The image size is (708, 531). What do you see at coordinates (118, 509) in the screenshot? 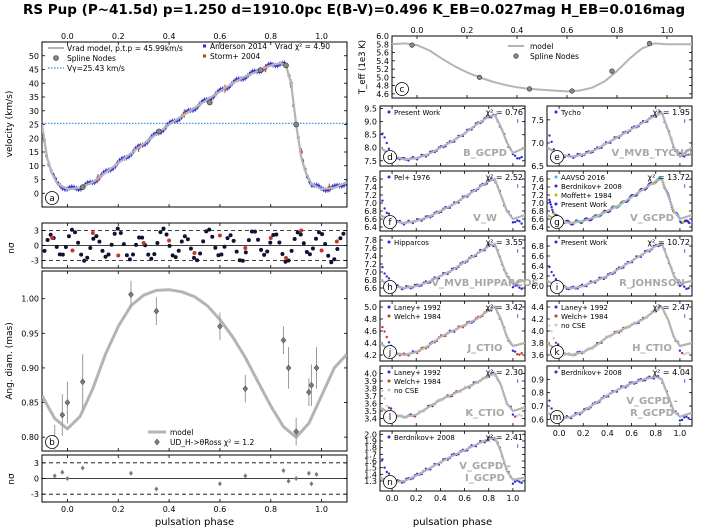
I see `angular_diameter_residuals-xtick-label: 0.2` at bounding box center [118, 509].